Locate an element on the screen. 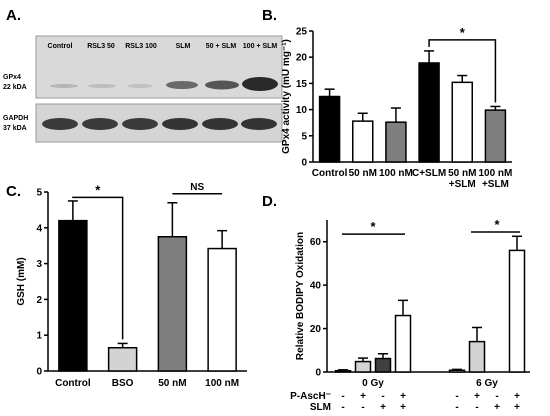 The image size is (550, 416). panel-c-x-tick-label: 50 nM is located at coordinates (172, 383).